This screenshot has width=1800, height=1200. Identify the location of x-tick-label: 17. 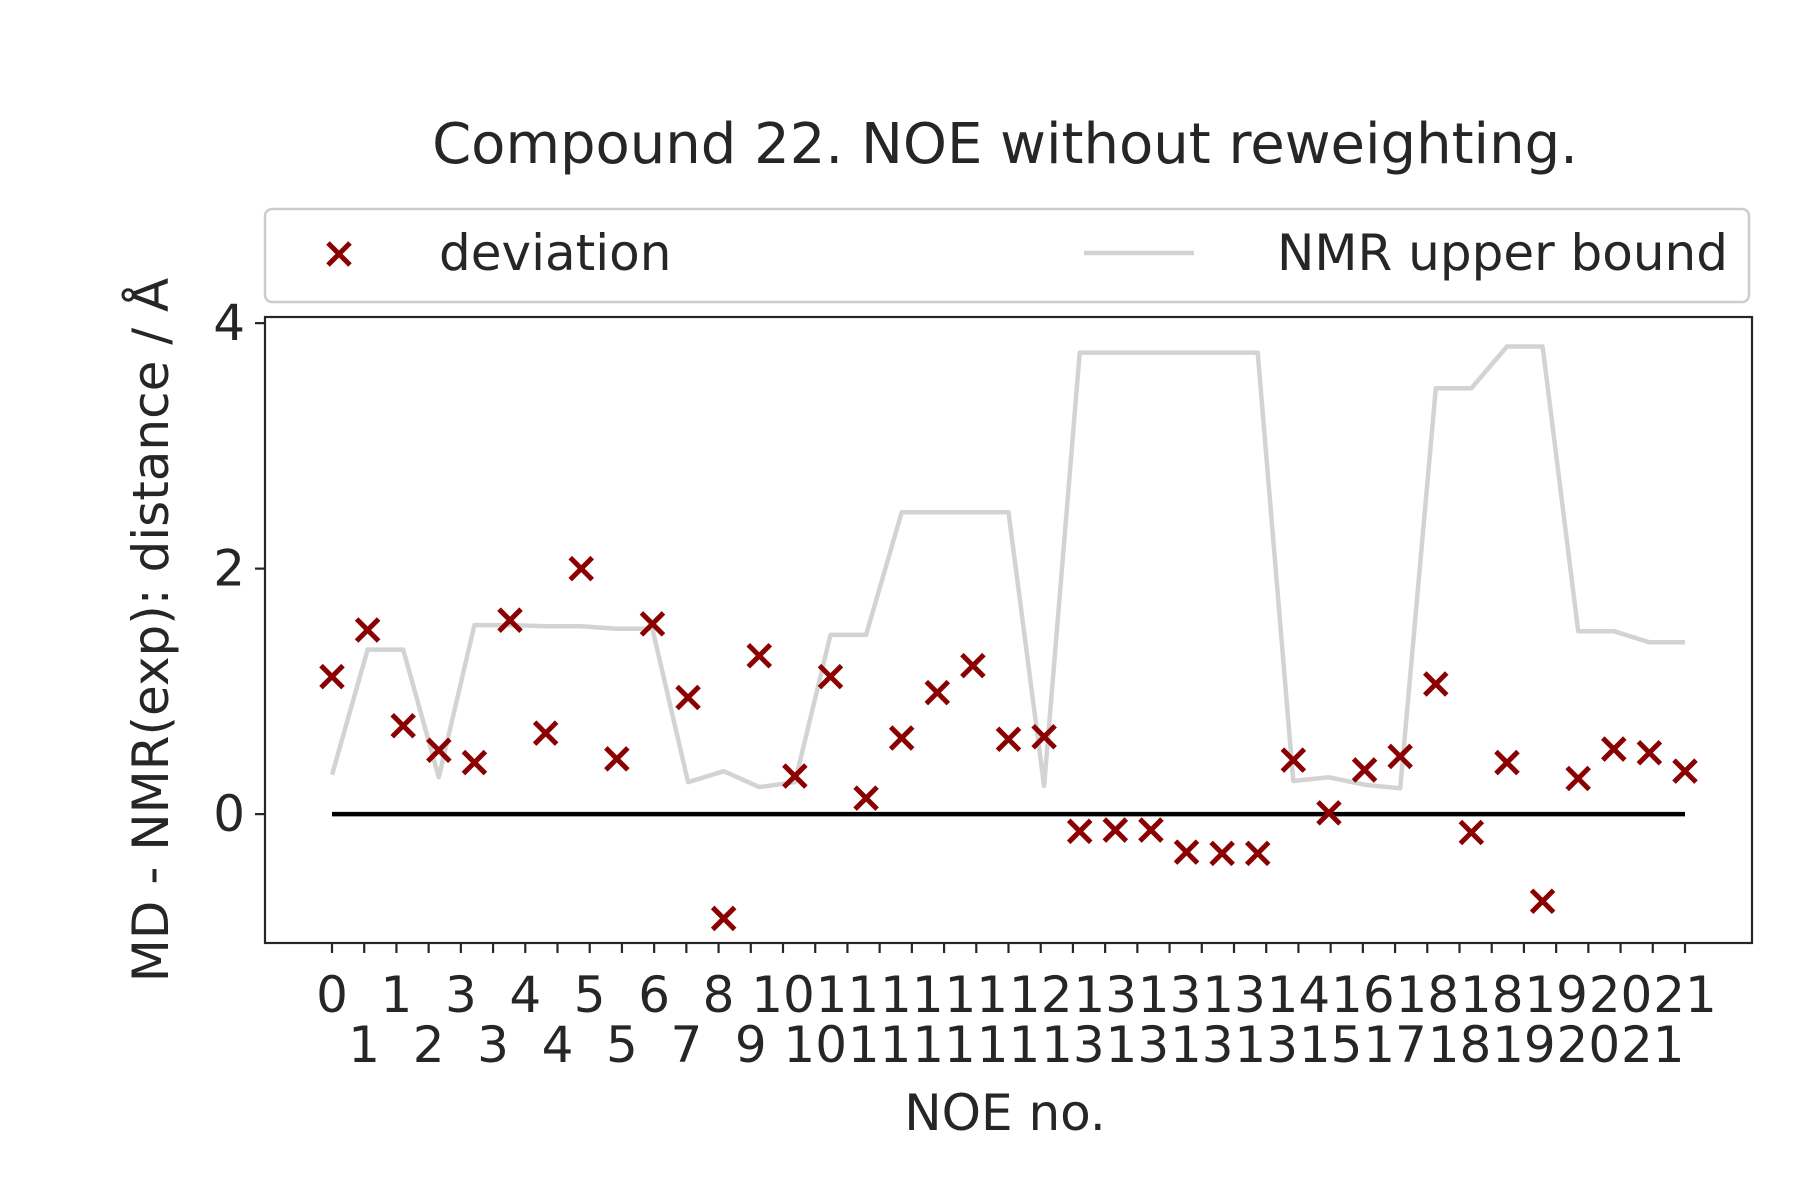
(1395, 1045).